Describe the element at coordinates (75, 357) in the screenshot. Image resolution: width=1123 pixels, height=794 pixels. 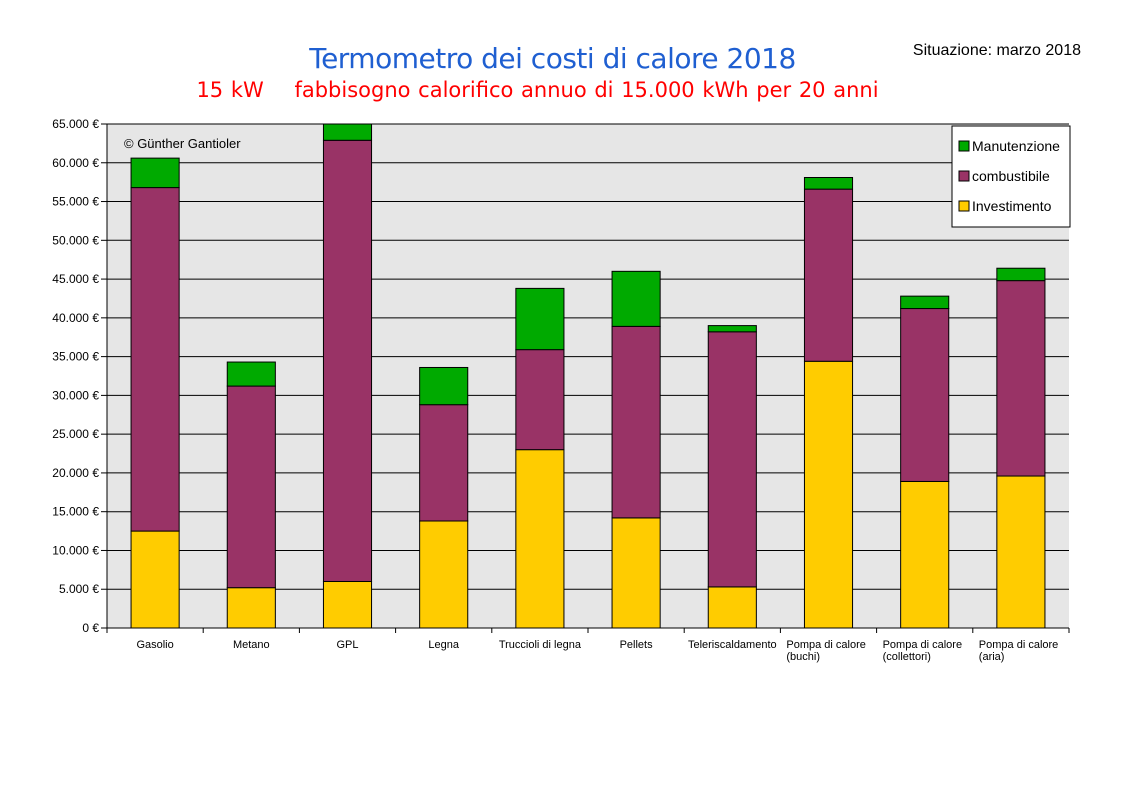
I see `y-tick-label: 35.000 €` at that location.